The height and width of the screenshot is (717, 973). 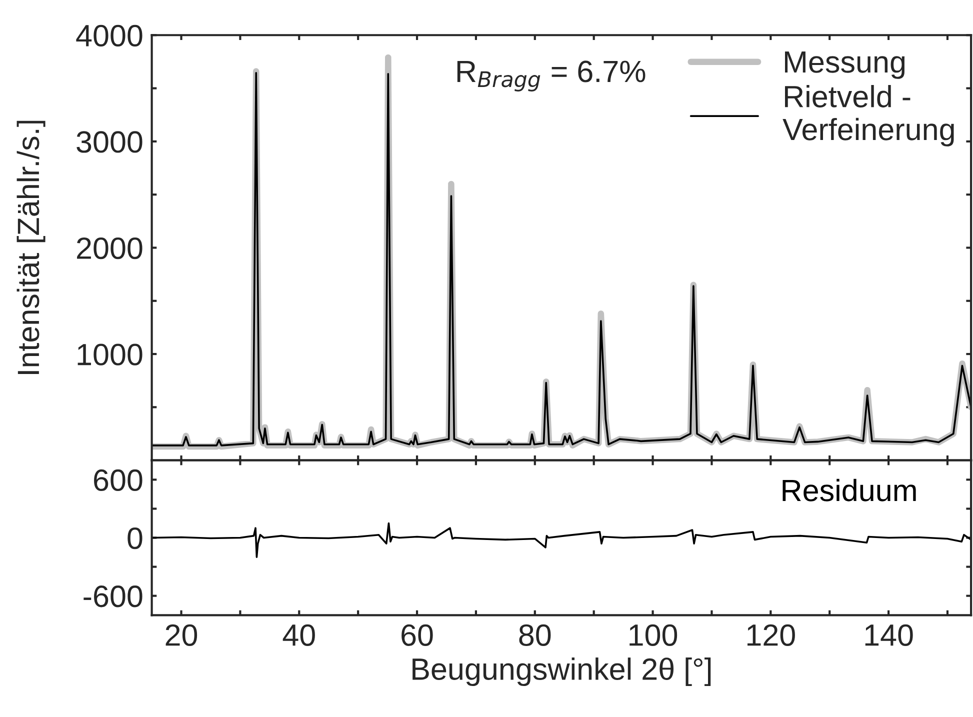 What do you see at coordinates (31, 247) in the screenshot?
I see `y-axis-title: Intensität [Zählr./s.]` at bounding box center [31, 247].